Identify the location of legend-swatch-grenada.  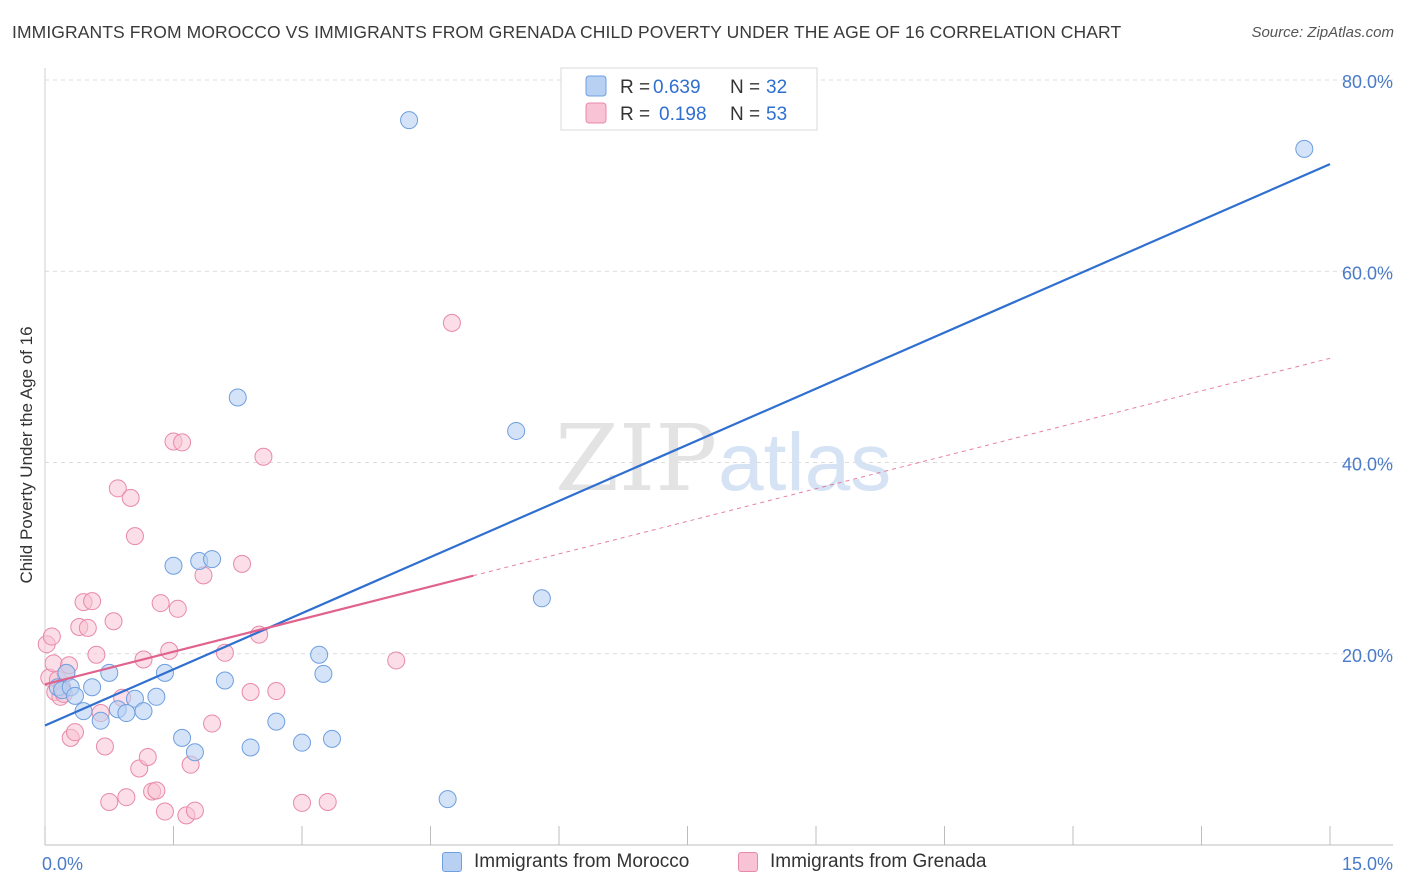
(596, 113).